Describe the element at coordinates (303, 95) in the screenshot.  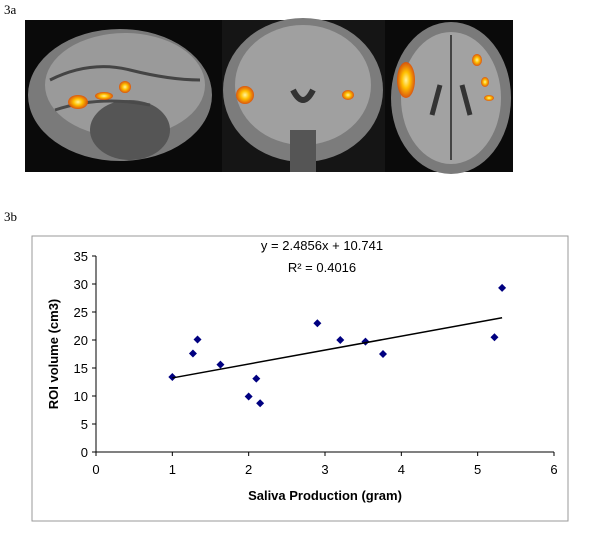
I see `coronal-slice` at that location.